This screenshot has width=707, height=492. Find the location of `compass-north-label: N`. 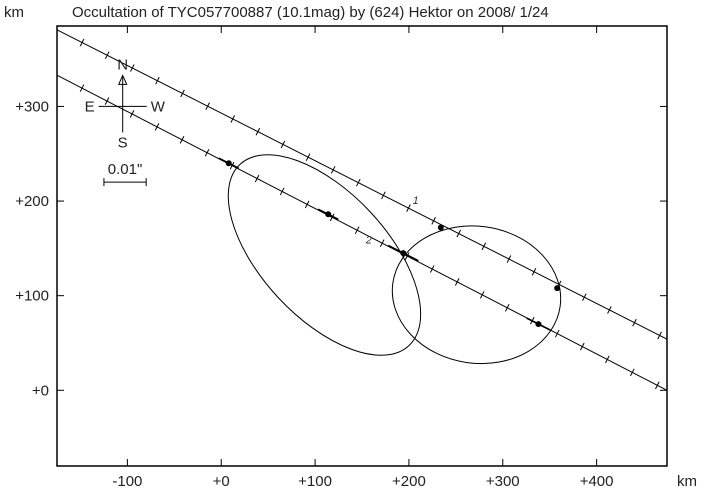

compass-north-label: N is located at coordinates (122, 64).